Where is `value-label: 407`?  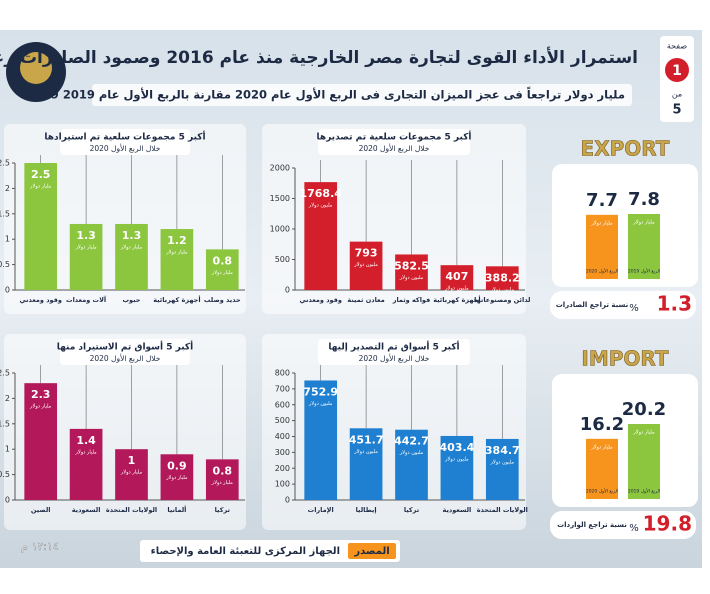 value-label: 407 is located at coordinates (456, 276).